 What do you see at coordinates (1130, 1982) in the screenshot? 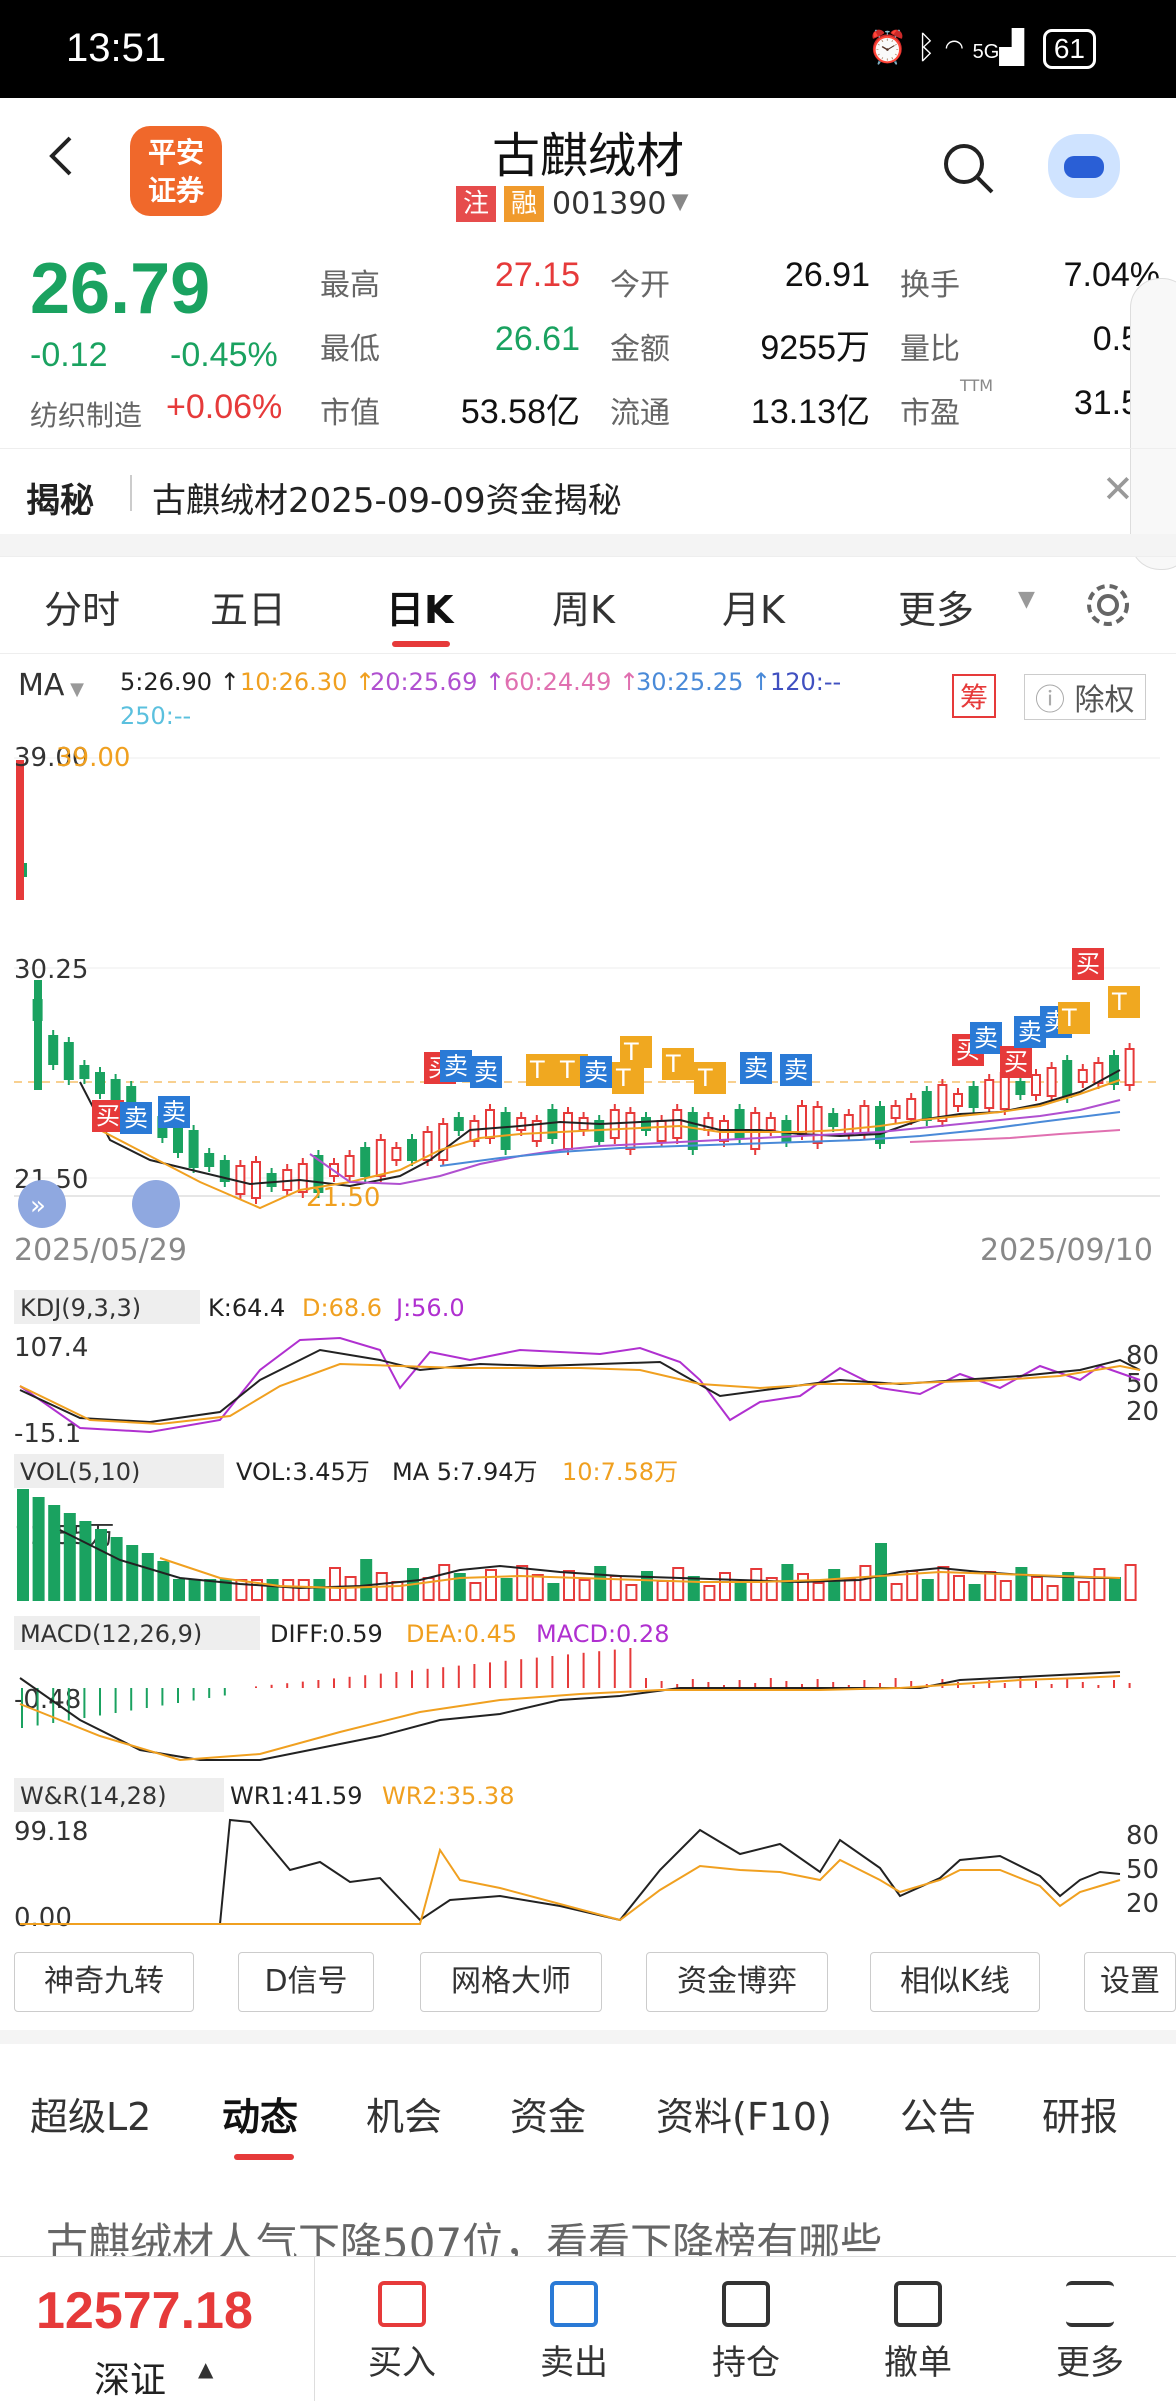
I see `settings-button: 设置` at bounding box center [1130, 1982].